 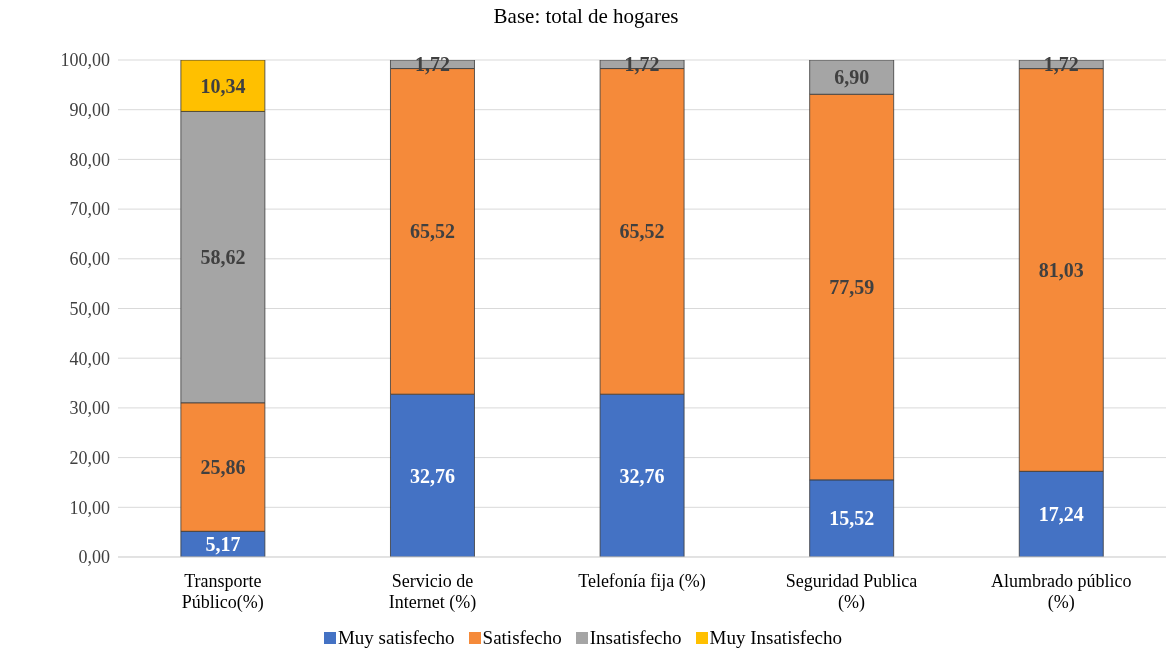 I want to click on data-label: 5,17, so click(x=223, y=544).